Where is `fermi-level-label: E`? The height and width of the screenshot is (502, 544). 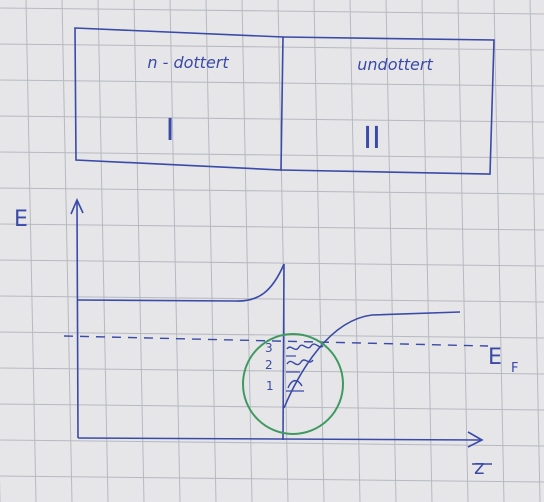 fermi-level-label: E is located at coordinates (495, 357).